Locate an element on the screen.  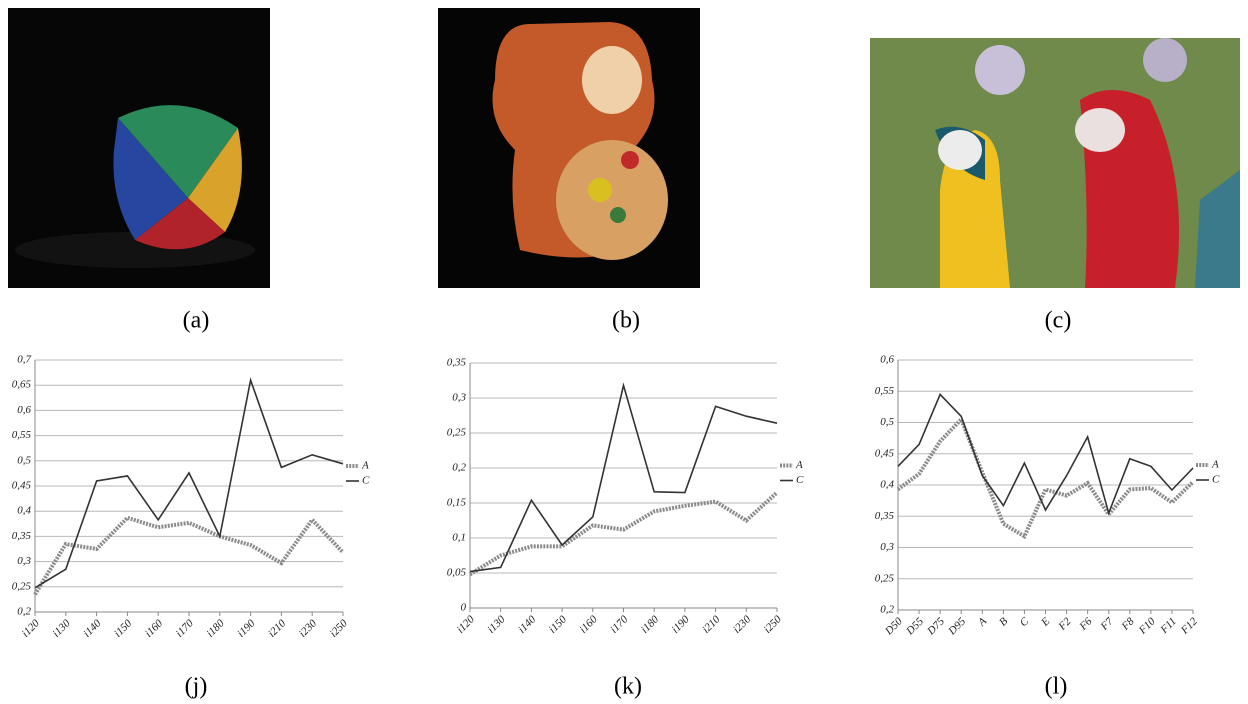
x-tick-label: F8 is located at coordinates (1128, 624).